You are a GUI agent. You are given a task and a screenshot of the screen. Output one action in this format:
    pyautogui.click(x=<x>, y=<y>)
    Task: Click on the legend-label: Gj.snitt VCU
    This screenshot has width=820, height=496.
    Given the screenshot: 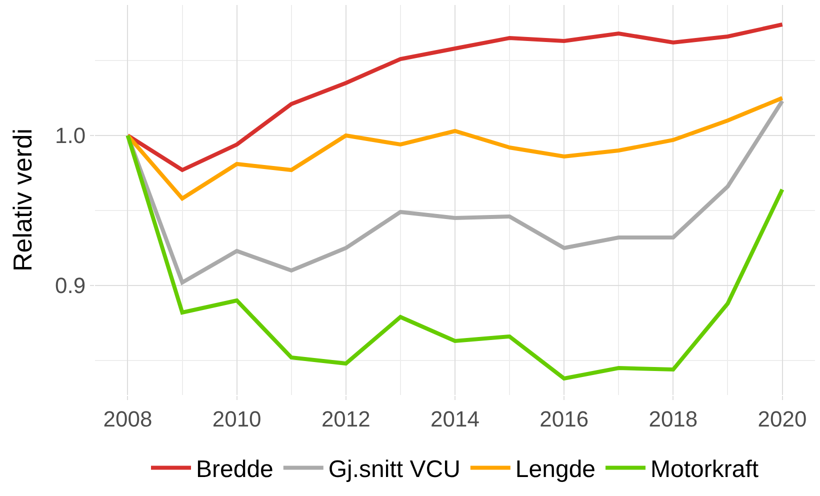 What is the action you would take?
    pyautogui.click(x=394, y=470)
    